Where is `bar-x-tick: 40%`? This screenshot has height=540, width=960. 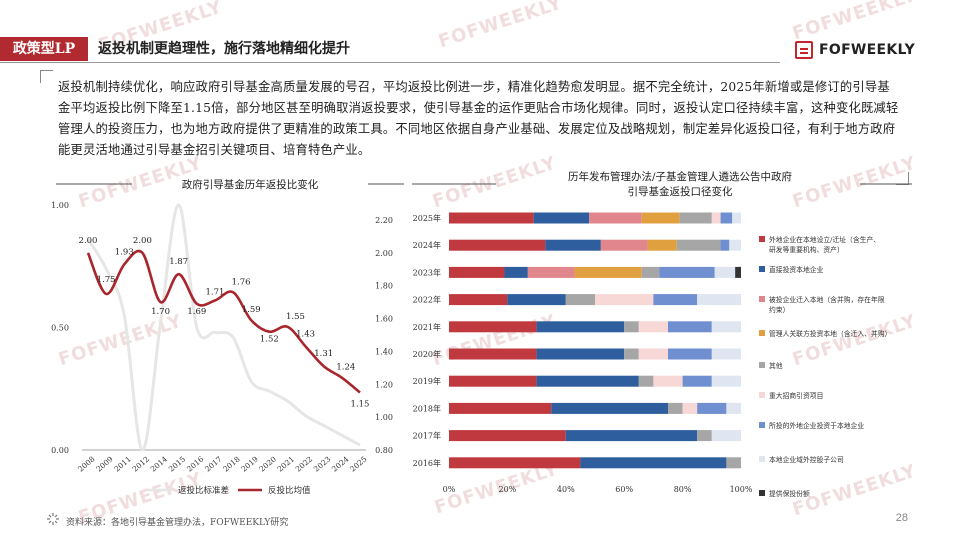 bar-x-tick: 40% is located at coordinates (566, 489).